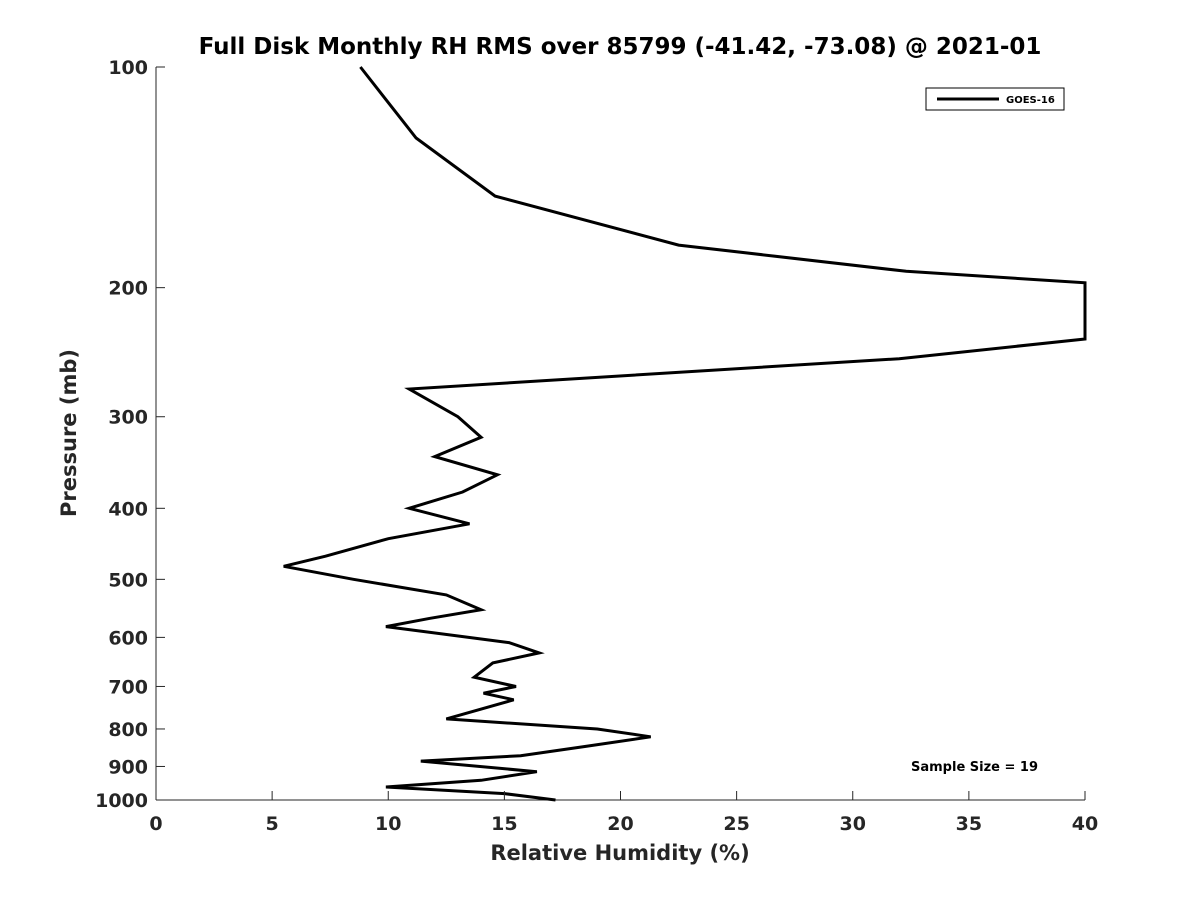 The width and height of the screenshot is (1200, 905). Describe the element at coordinates (155, 824) in the screenshot. I see `x-tick-label-0: 0` at that location.